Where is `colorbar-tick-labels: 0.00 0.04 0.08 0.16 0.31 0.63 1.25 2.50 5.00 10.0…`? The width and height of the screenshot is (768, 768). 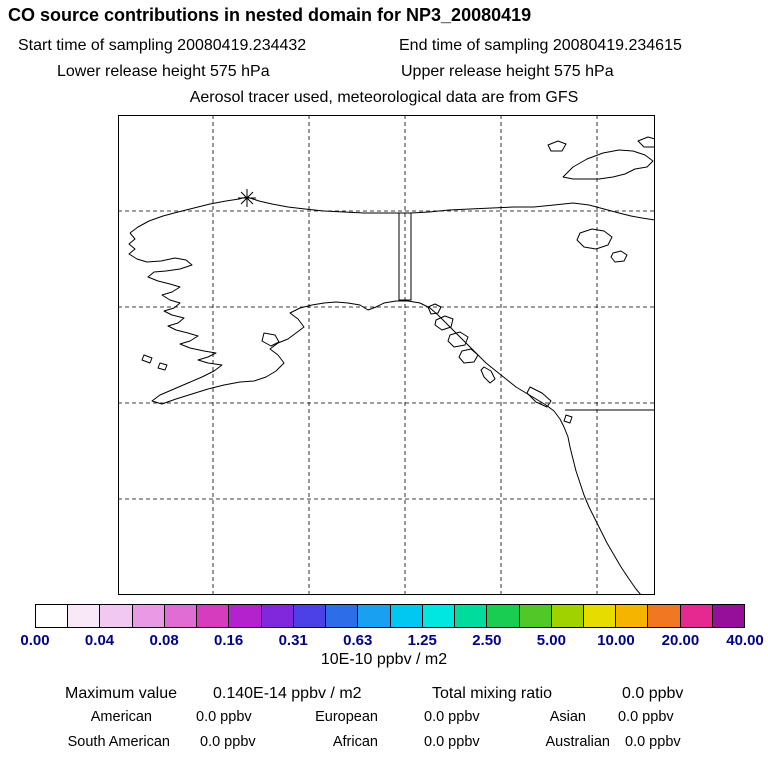 colorbar-tick-labels: 0.00 0.04 0.08 0.16 0.31 0.63 1.25 2.50 5.00 10.0… is located at coordinates (384, 641).